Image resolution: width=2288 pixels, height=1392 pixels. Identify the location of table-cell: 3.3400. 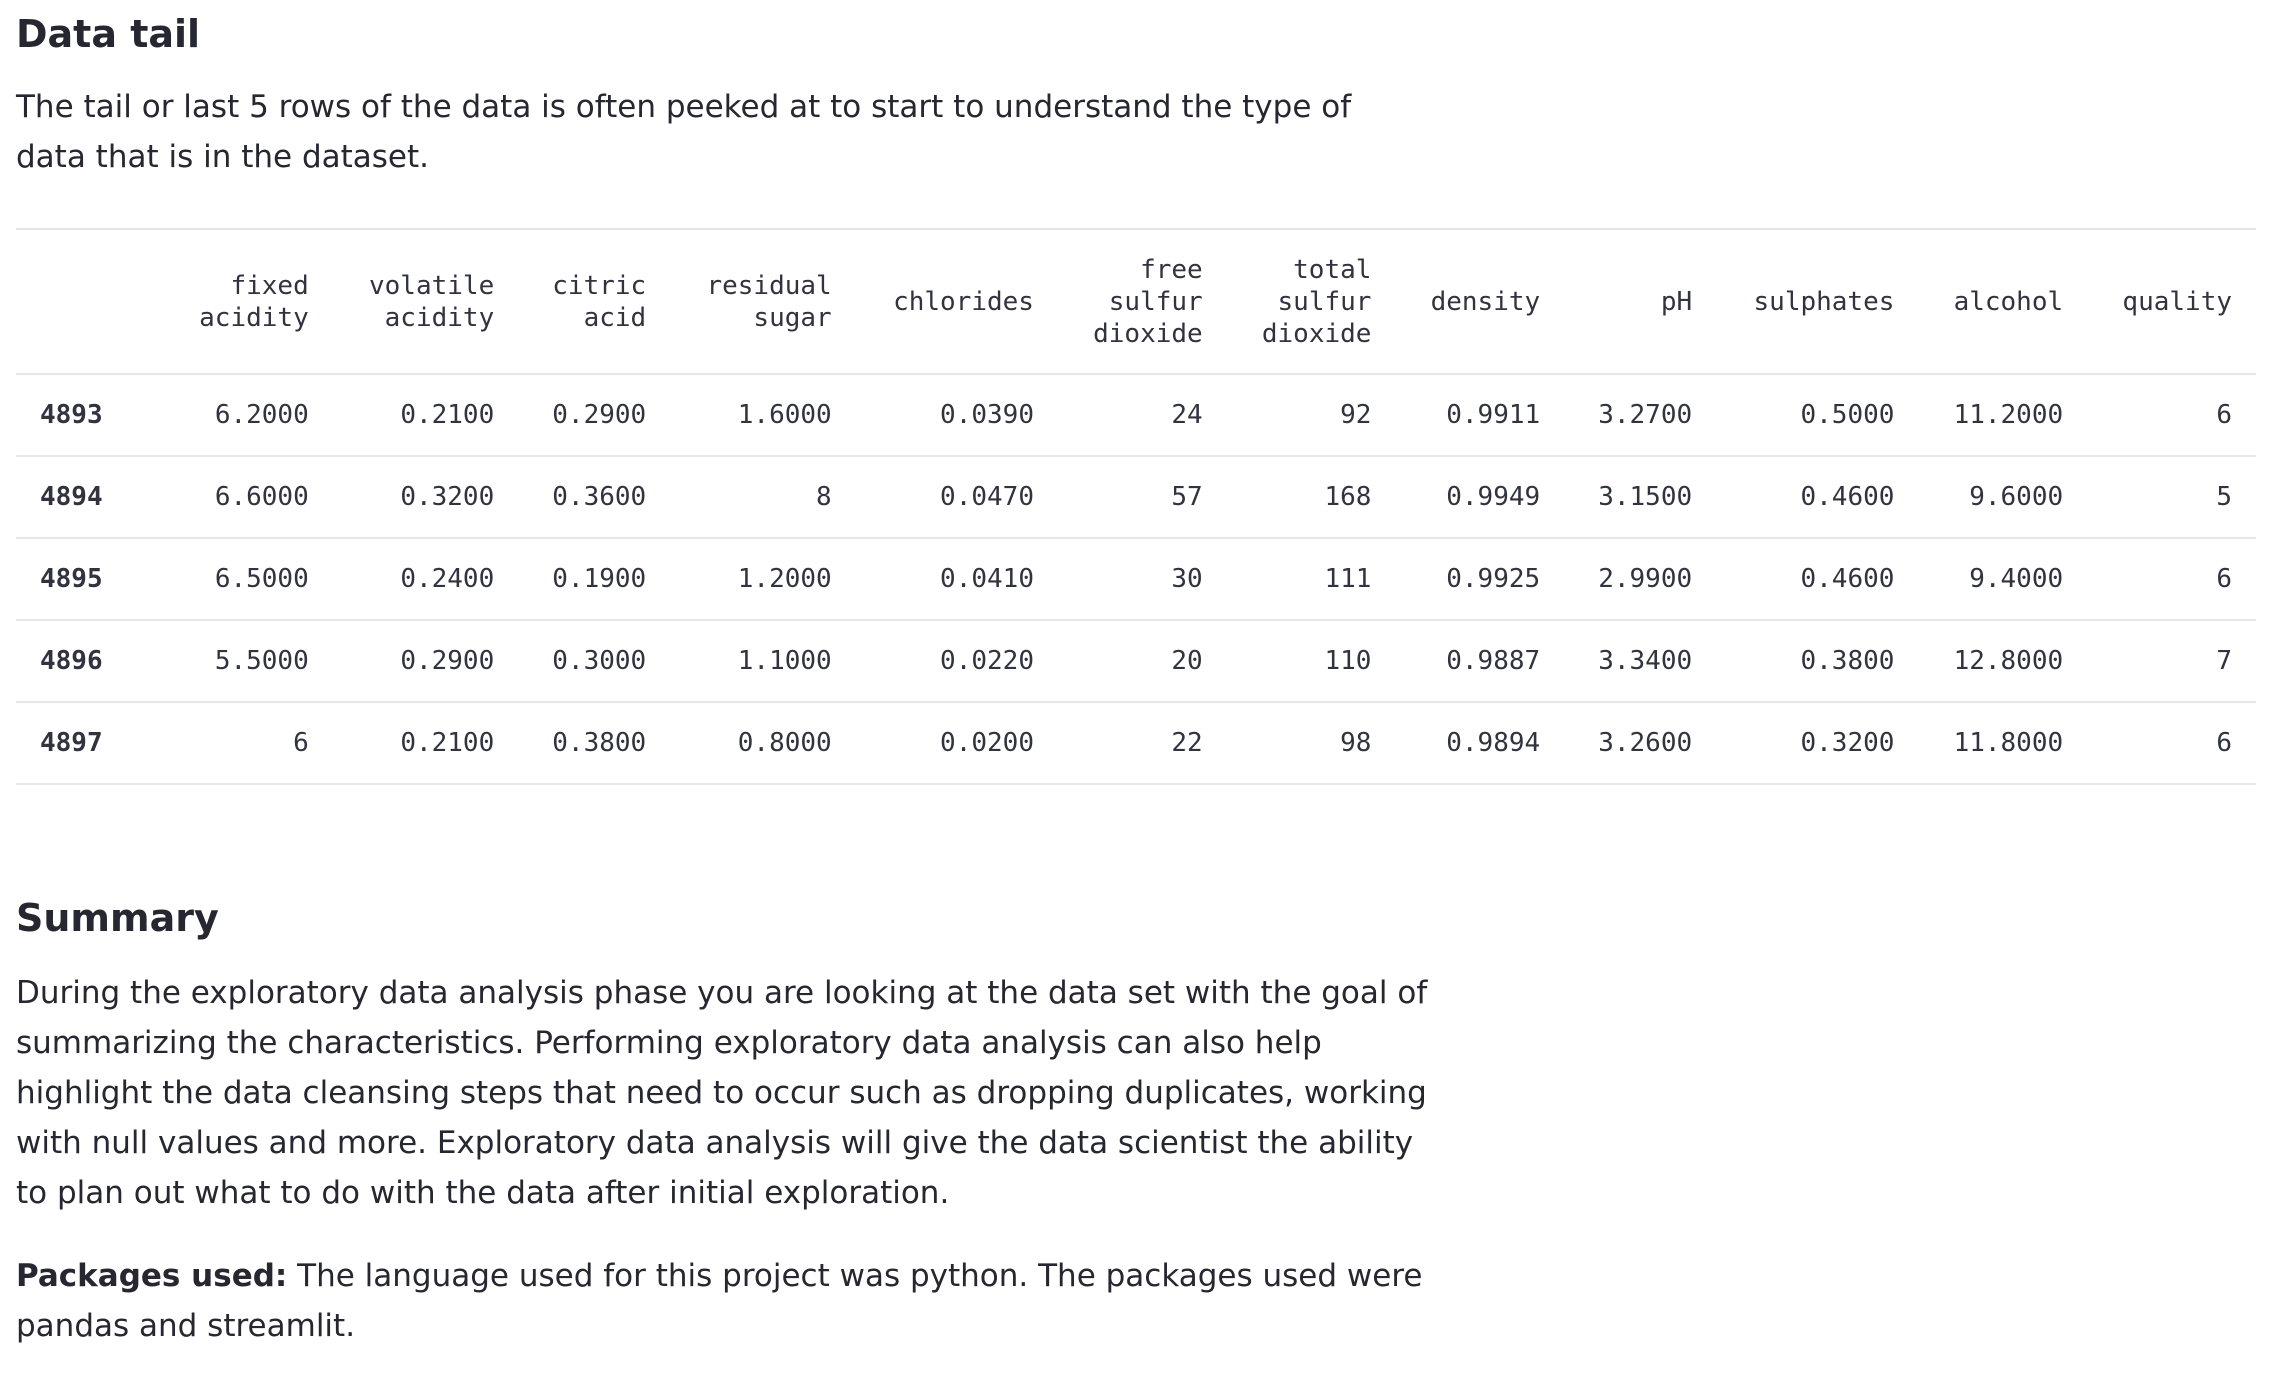
(1640, 661).